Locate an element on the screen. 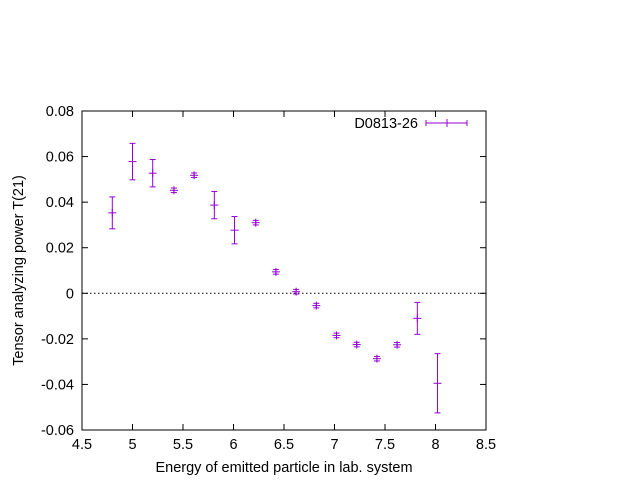 The image size is (640, 480). x-tick-label: 6.5 is located at coordinates (284, 445).